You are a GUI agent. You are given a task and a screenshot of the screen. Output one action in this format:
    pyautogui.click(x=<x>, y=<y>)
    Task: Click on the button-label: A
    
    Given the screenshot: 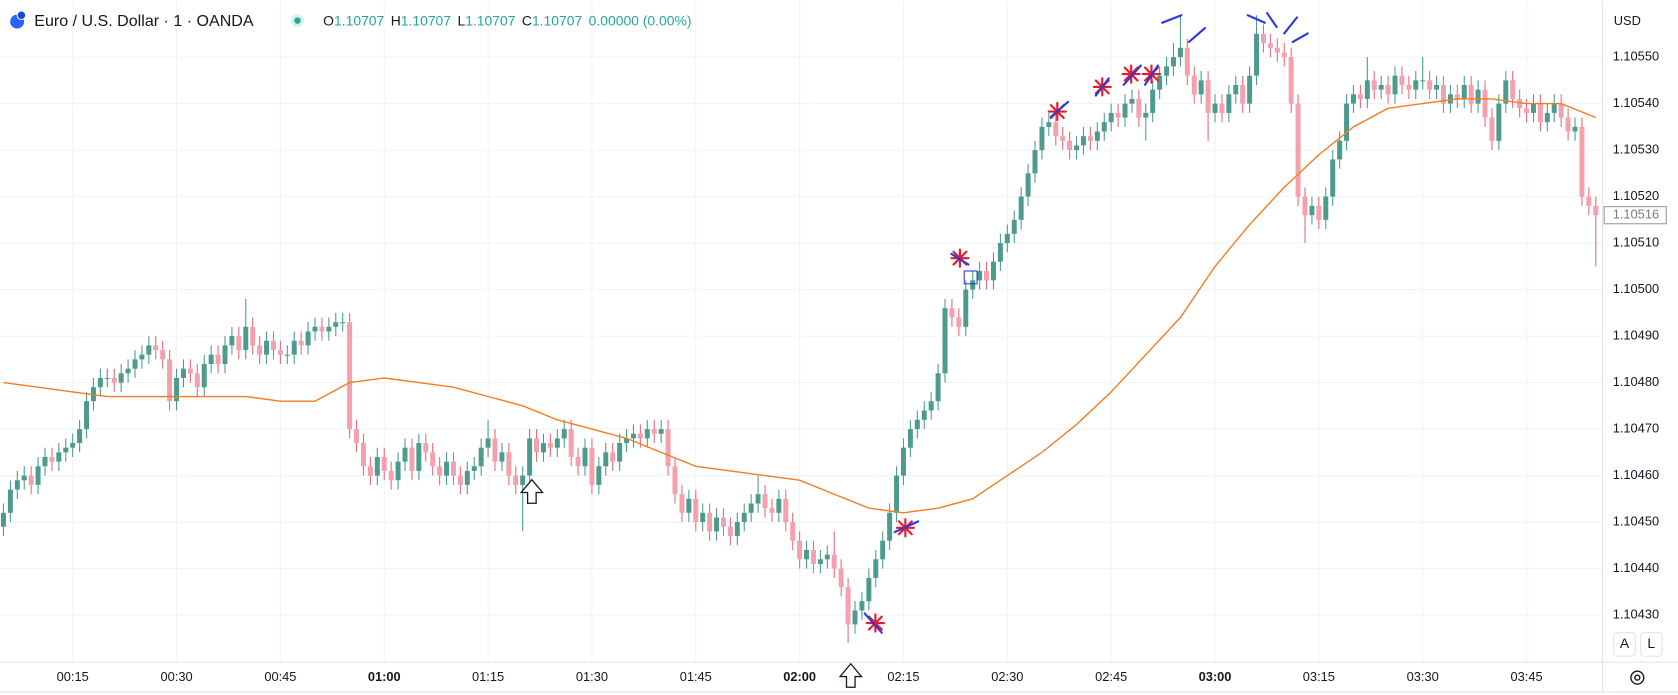 What is the action you would take?
    pyautogui.click(x=1625, y=643)
    